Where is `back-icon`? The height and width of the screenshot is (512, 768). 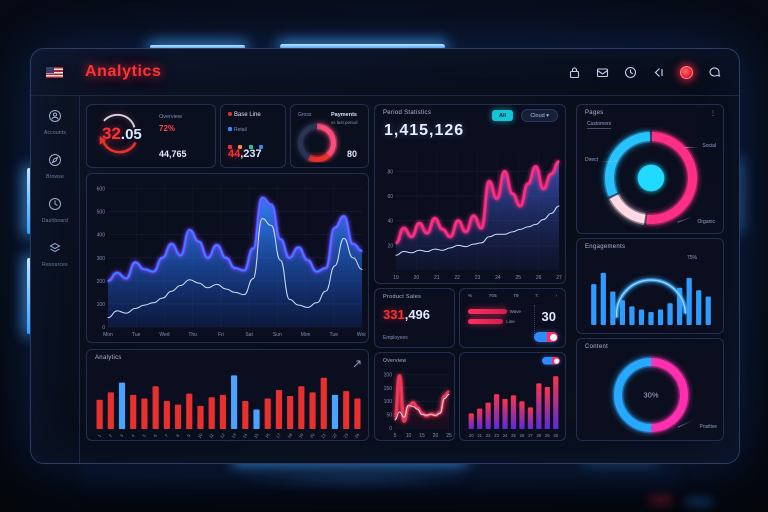
back-icon is located at coordinates (658, 72).